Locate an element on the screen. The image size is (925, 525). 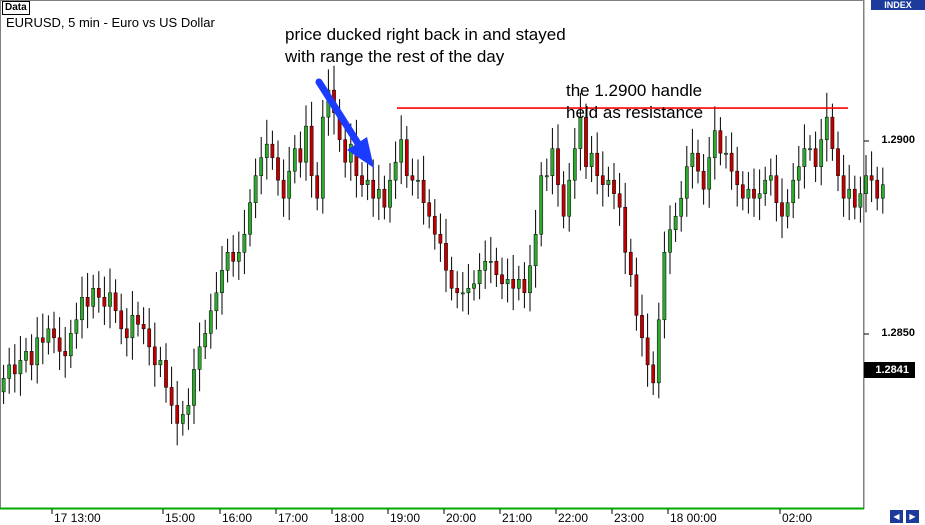
chart-title: EURUSD, 5 min - Euro vs US Dollar is located at coordinates (110, 22).